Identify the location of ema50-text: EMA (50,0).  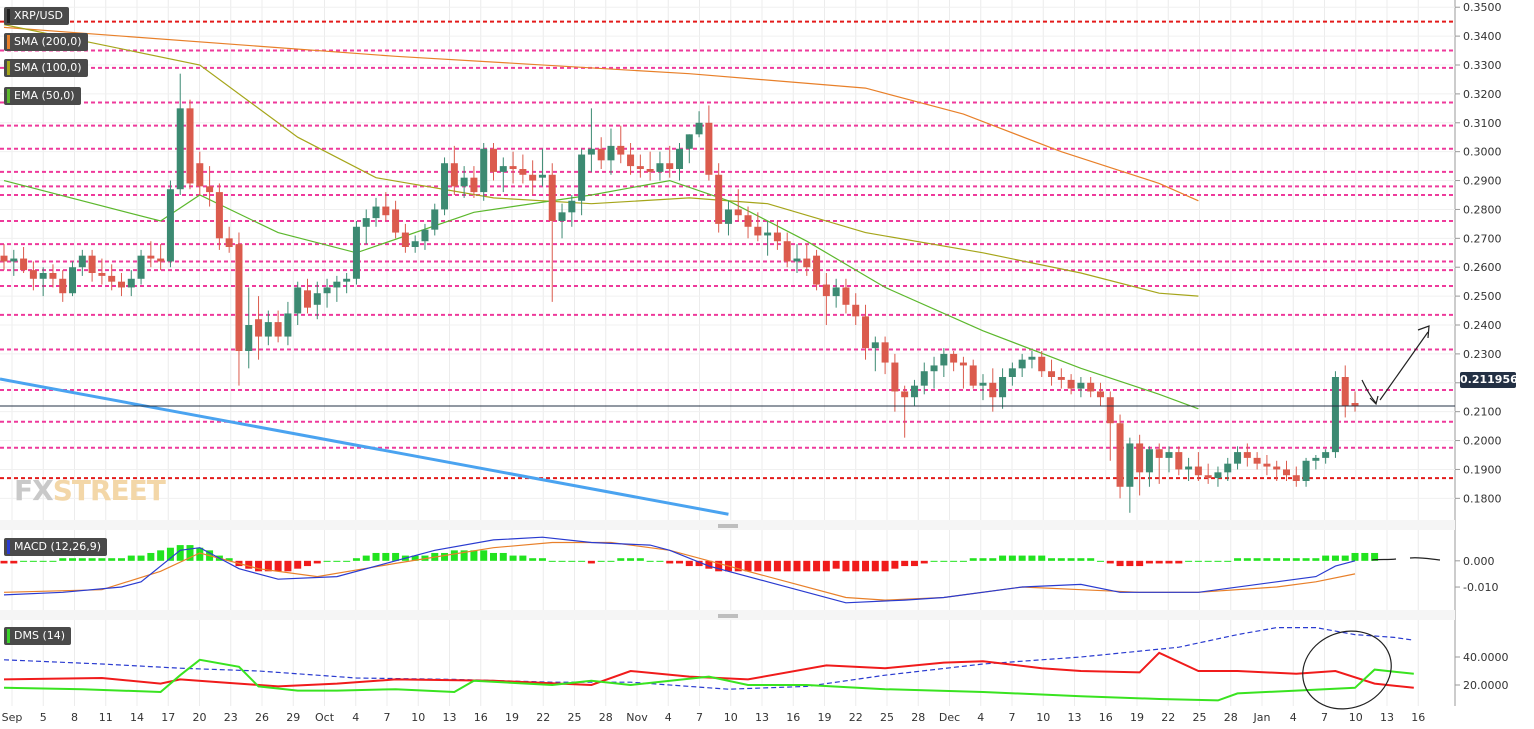
(44, 95).